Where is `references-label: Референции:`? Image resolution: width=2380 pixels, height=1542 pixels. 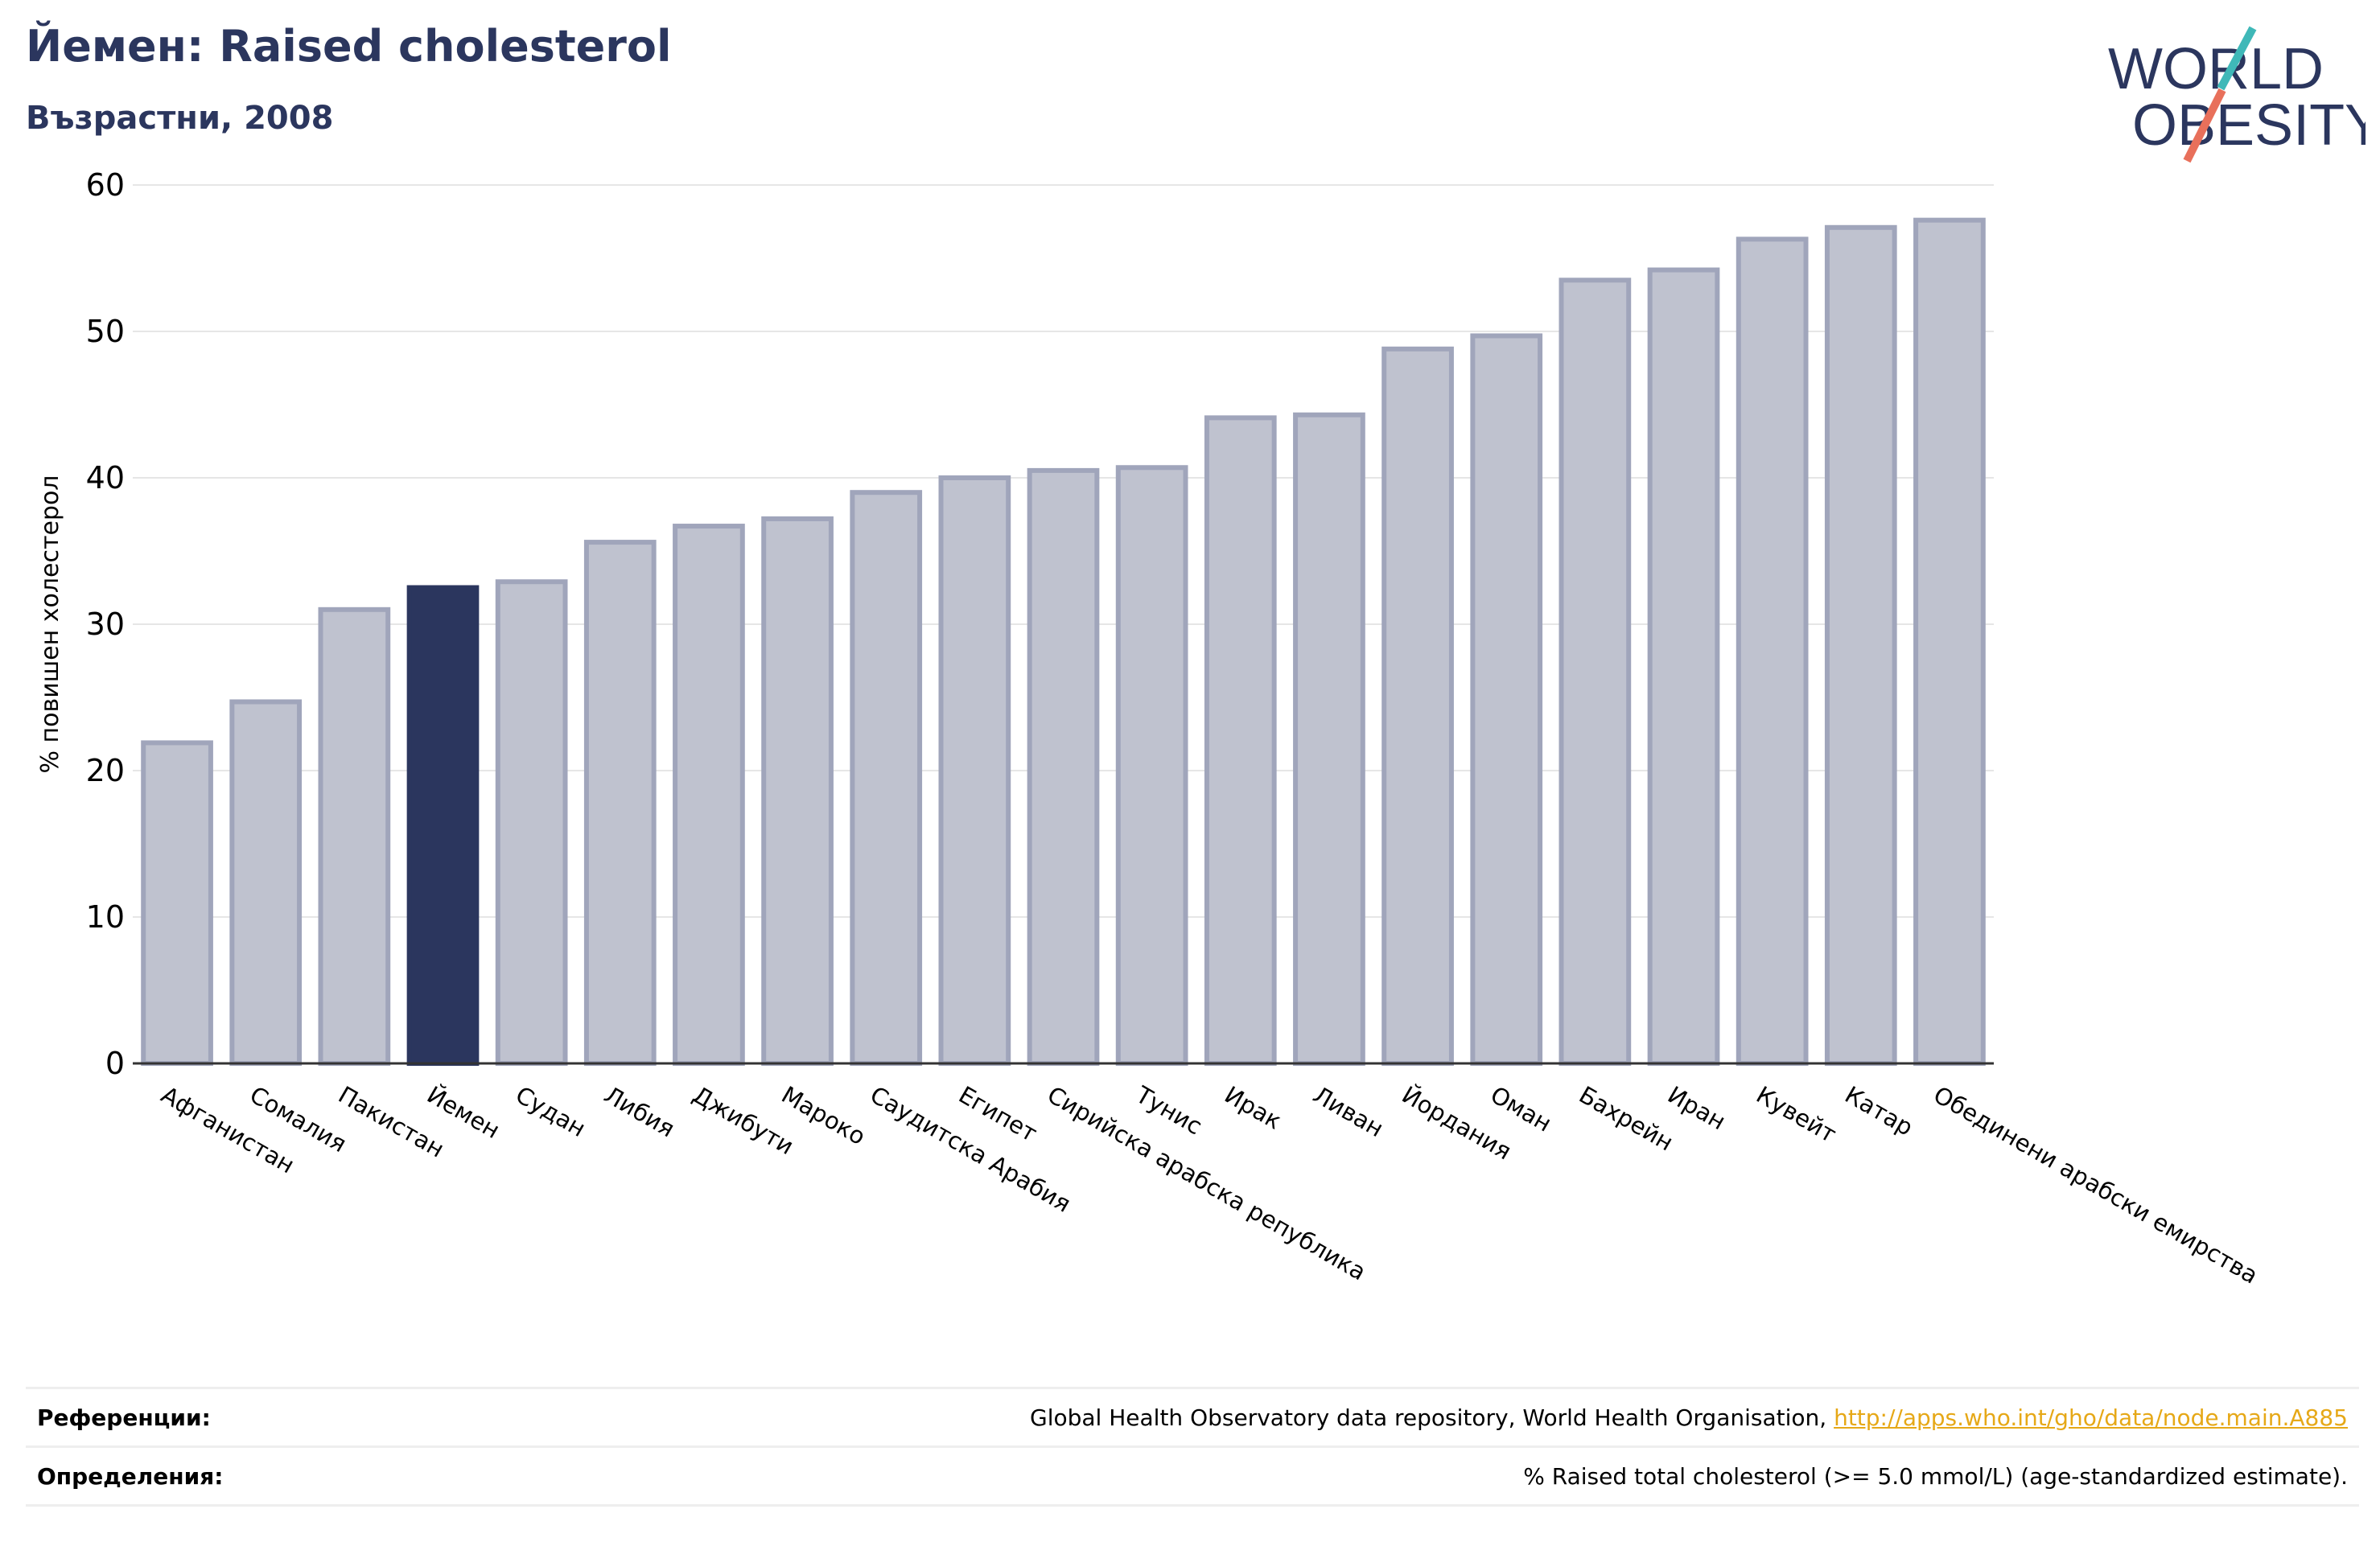 references-label: Референции: is located at coordinates (124, 1417).